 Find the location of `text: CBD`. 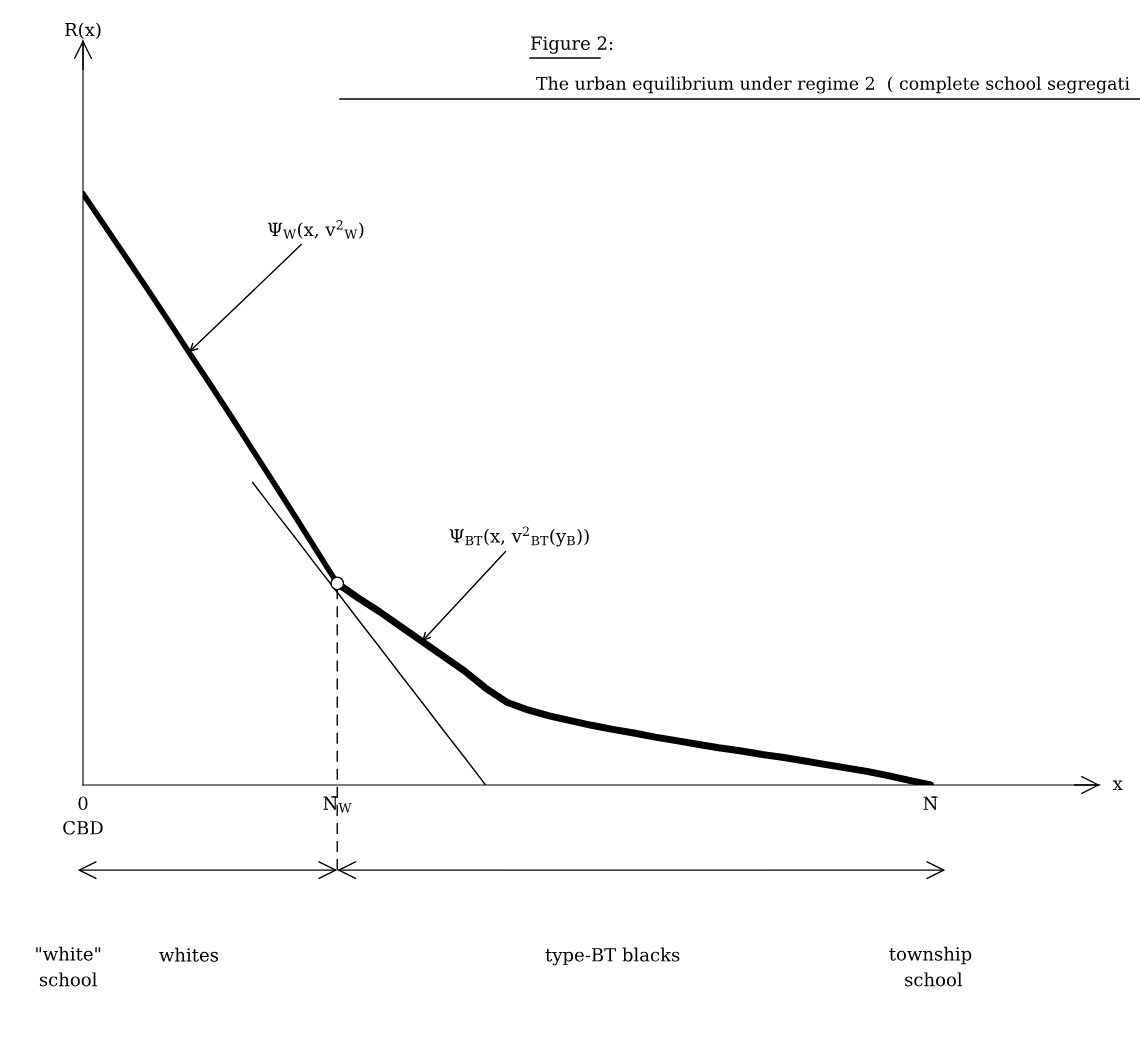

text: CBD is located at coordinates (83, 827).